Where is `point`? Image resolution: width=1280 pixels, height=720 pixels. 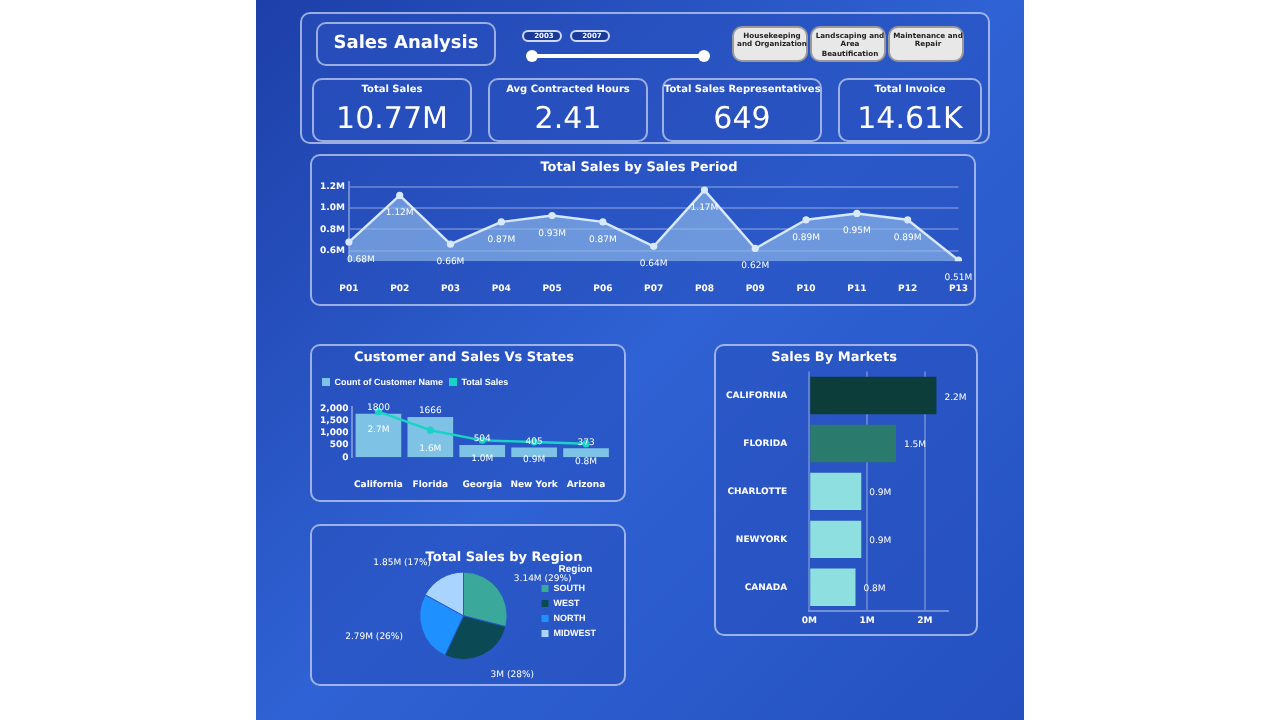
point is located at coordinates (430, 430).